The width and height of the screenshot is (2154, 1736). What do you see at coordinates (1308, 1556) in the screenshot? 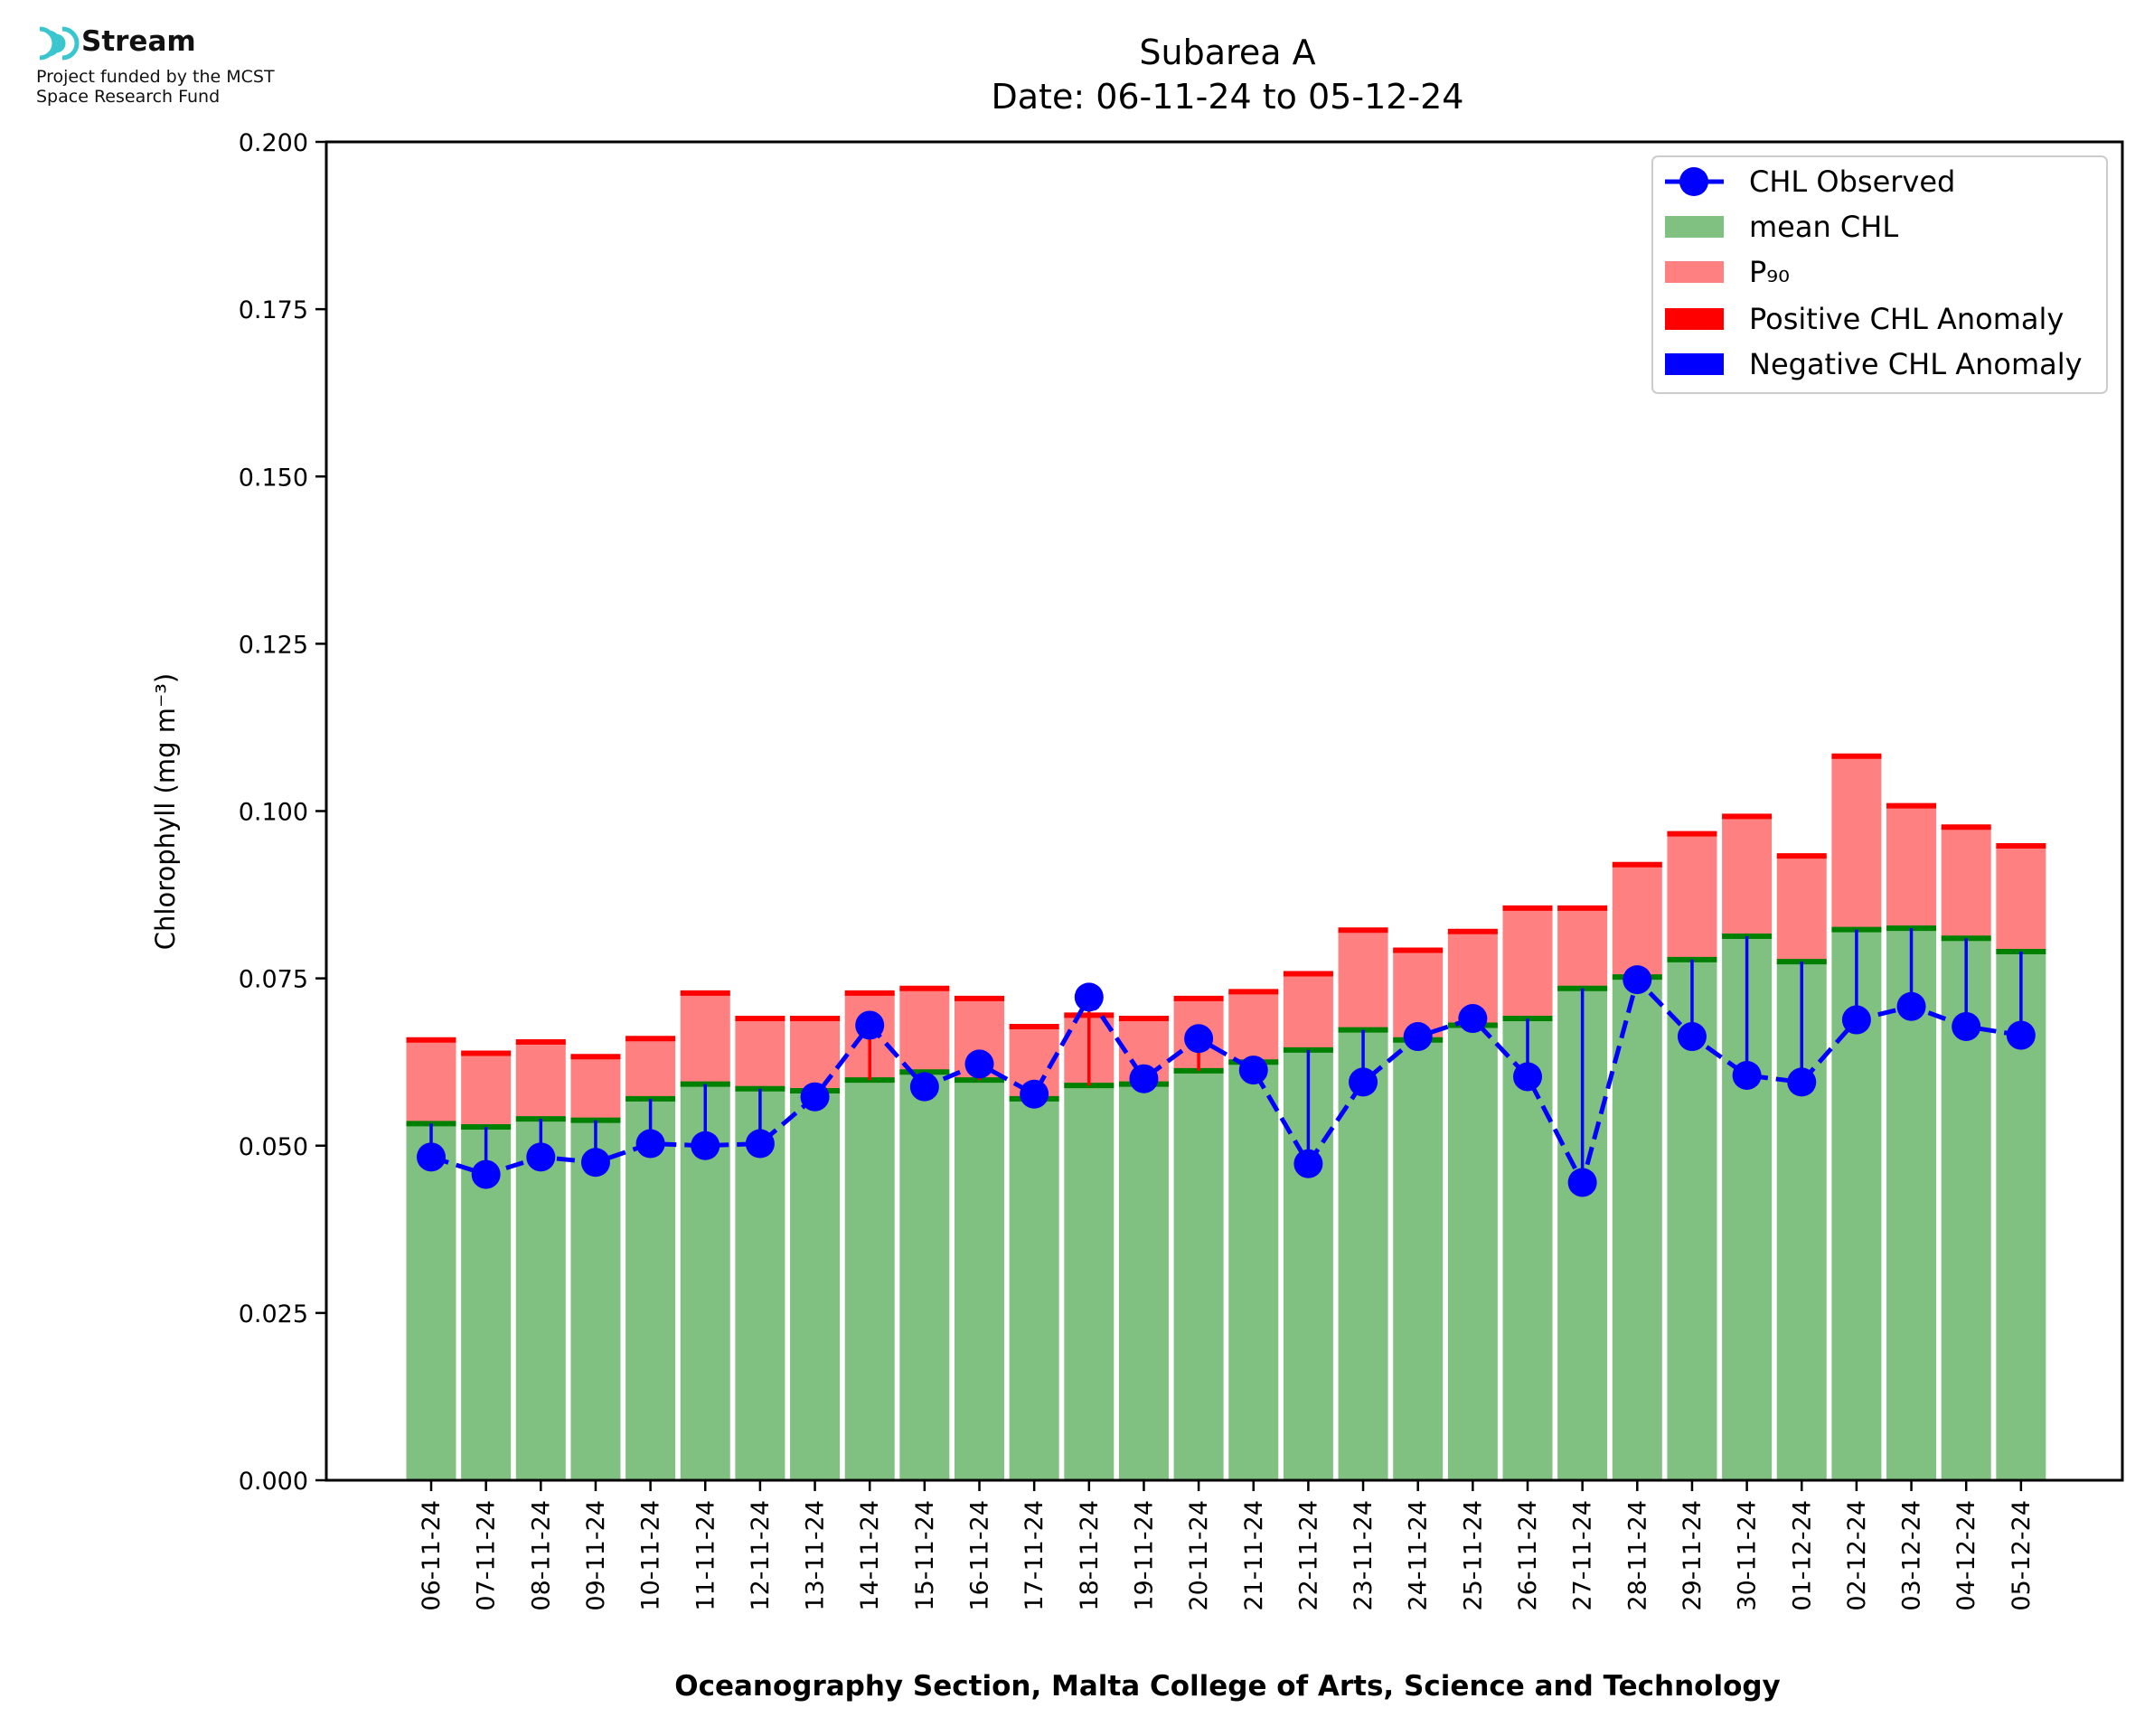
I see `x-tick-label: 22-11-24` at bounding box center [1308, 1556].